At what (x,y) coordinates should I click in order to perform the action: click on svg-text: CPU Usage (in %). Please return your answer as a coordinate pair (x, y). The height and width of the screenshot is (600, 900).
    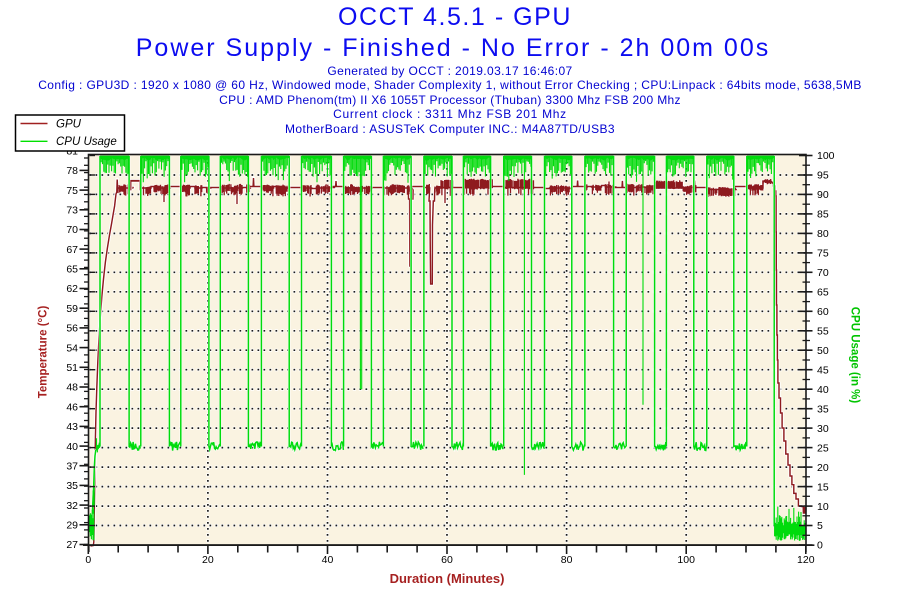
    Looking at the image, I should click on (855, 355).